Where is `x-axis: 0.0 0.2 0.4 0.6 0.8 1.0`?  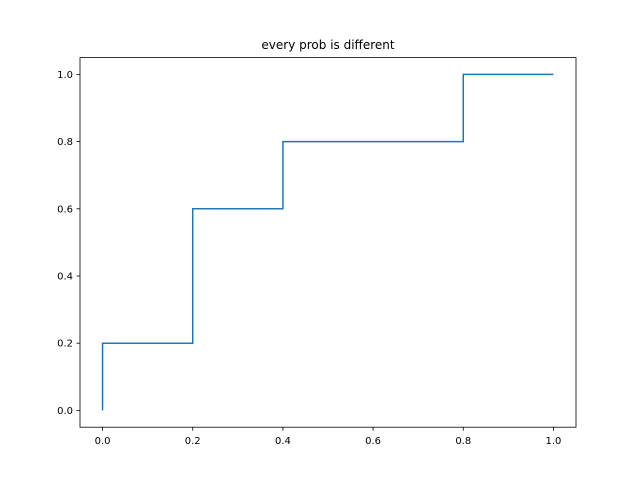
x-axis: 0.0 0.2 0.4 0.6 0.8 1.0 is located at coordinates (328, 437).